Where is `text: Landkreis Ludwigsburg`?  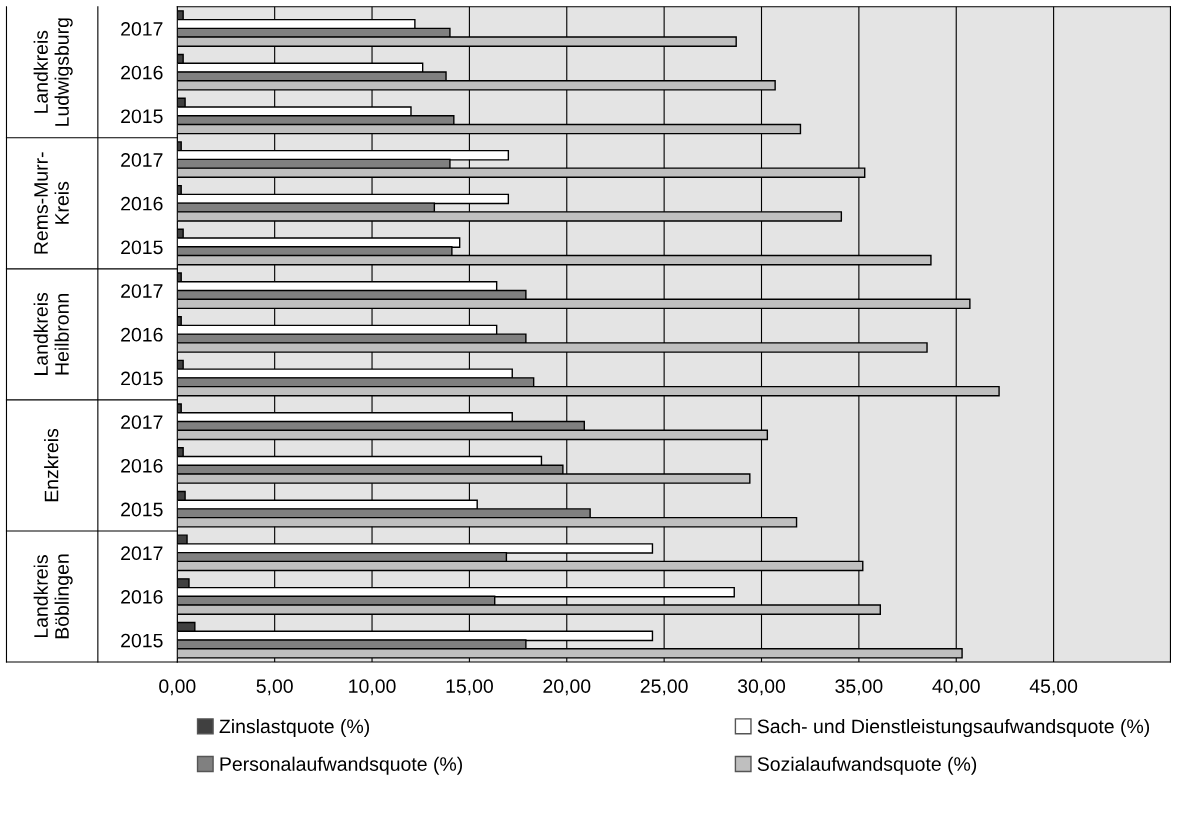 text: Landkreis Ludwigsburg is located at coordinates (53, 72).